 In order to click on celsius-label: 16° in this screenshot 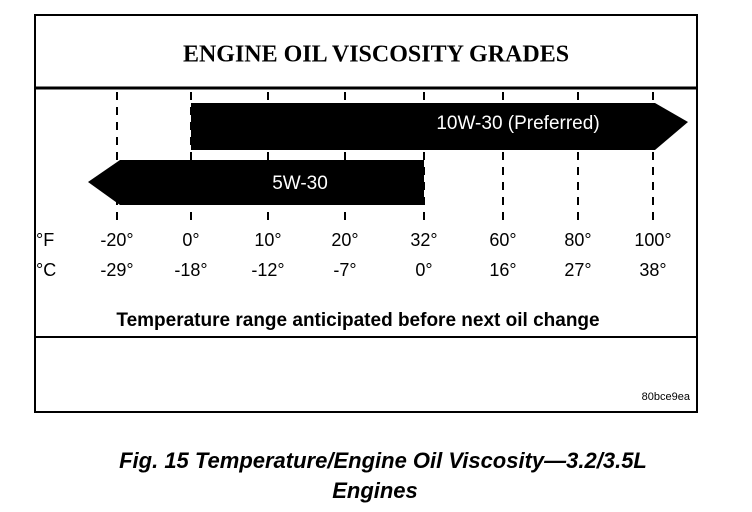, I will do `click(502, 270)`.